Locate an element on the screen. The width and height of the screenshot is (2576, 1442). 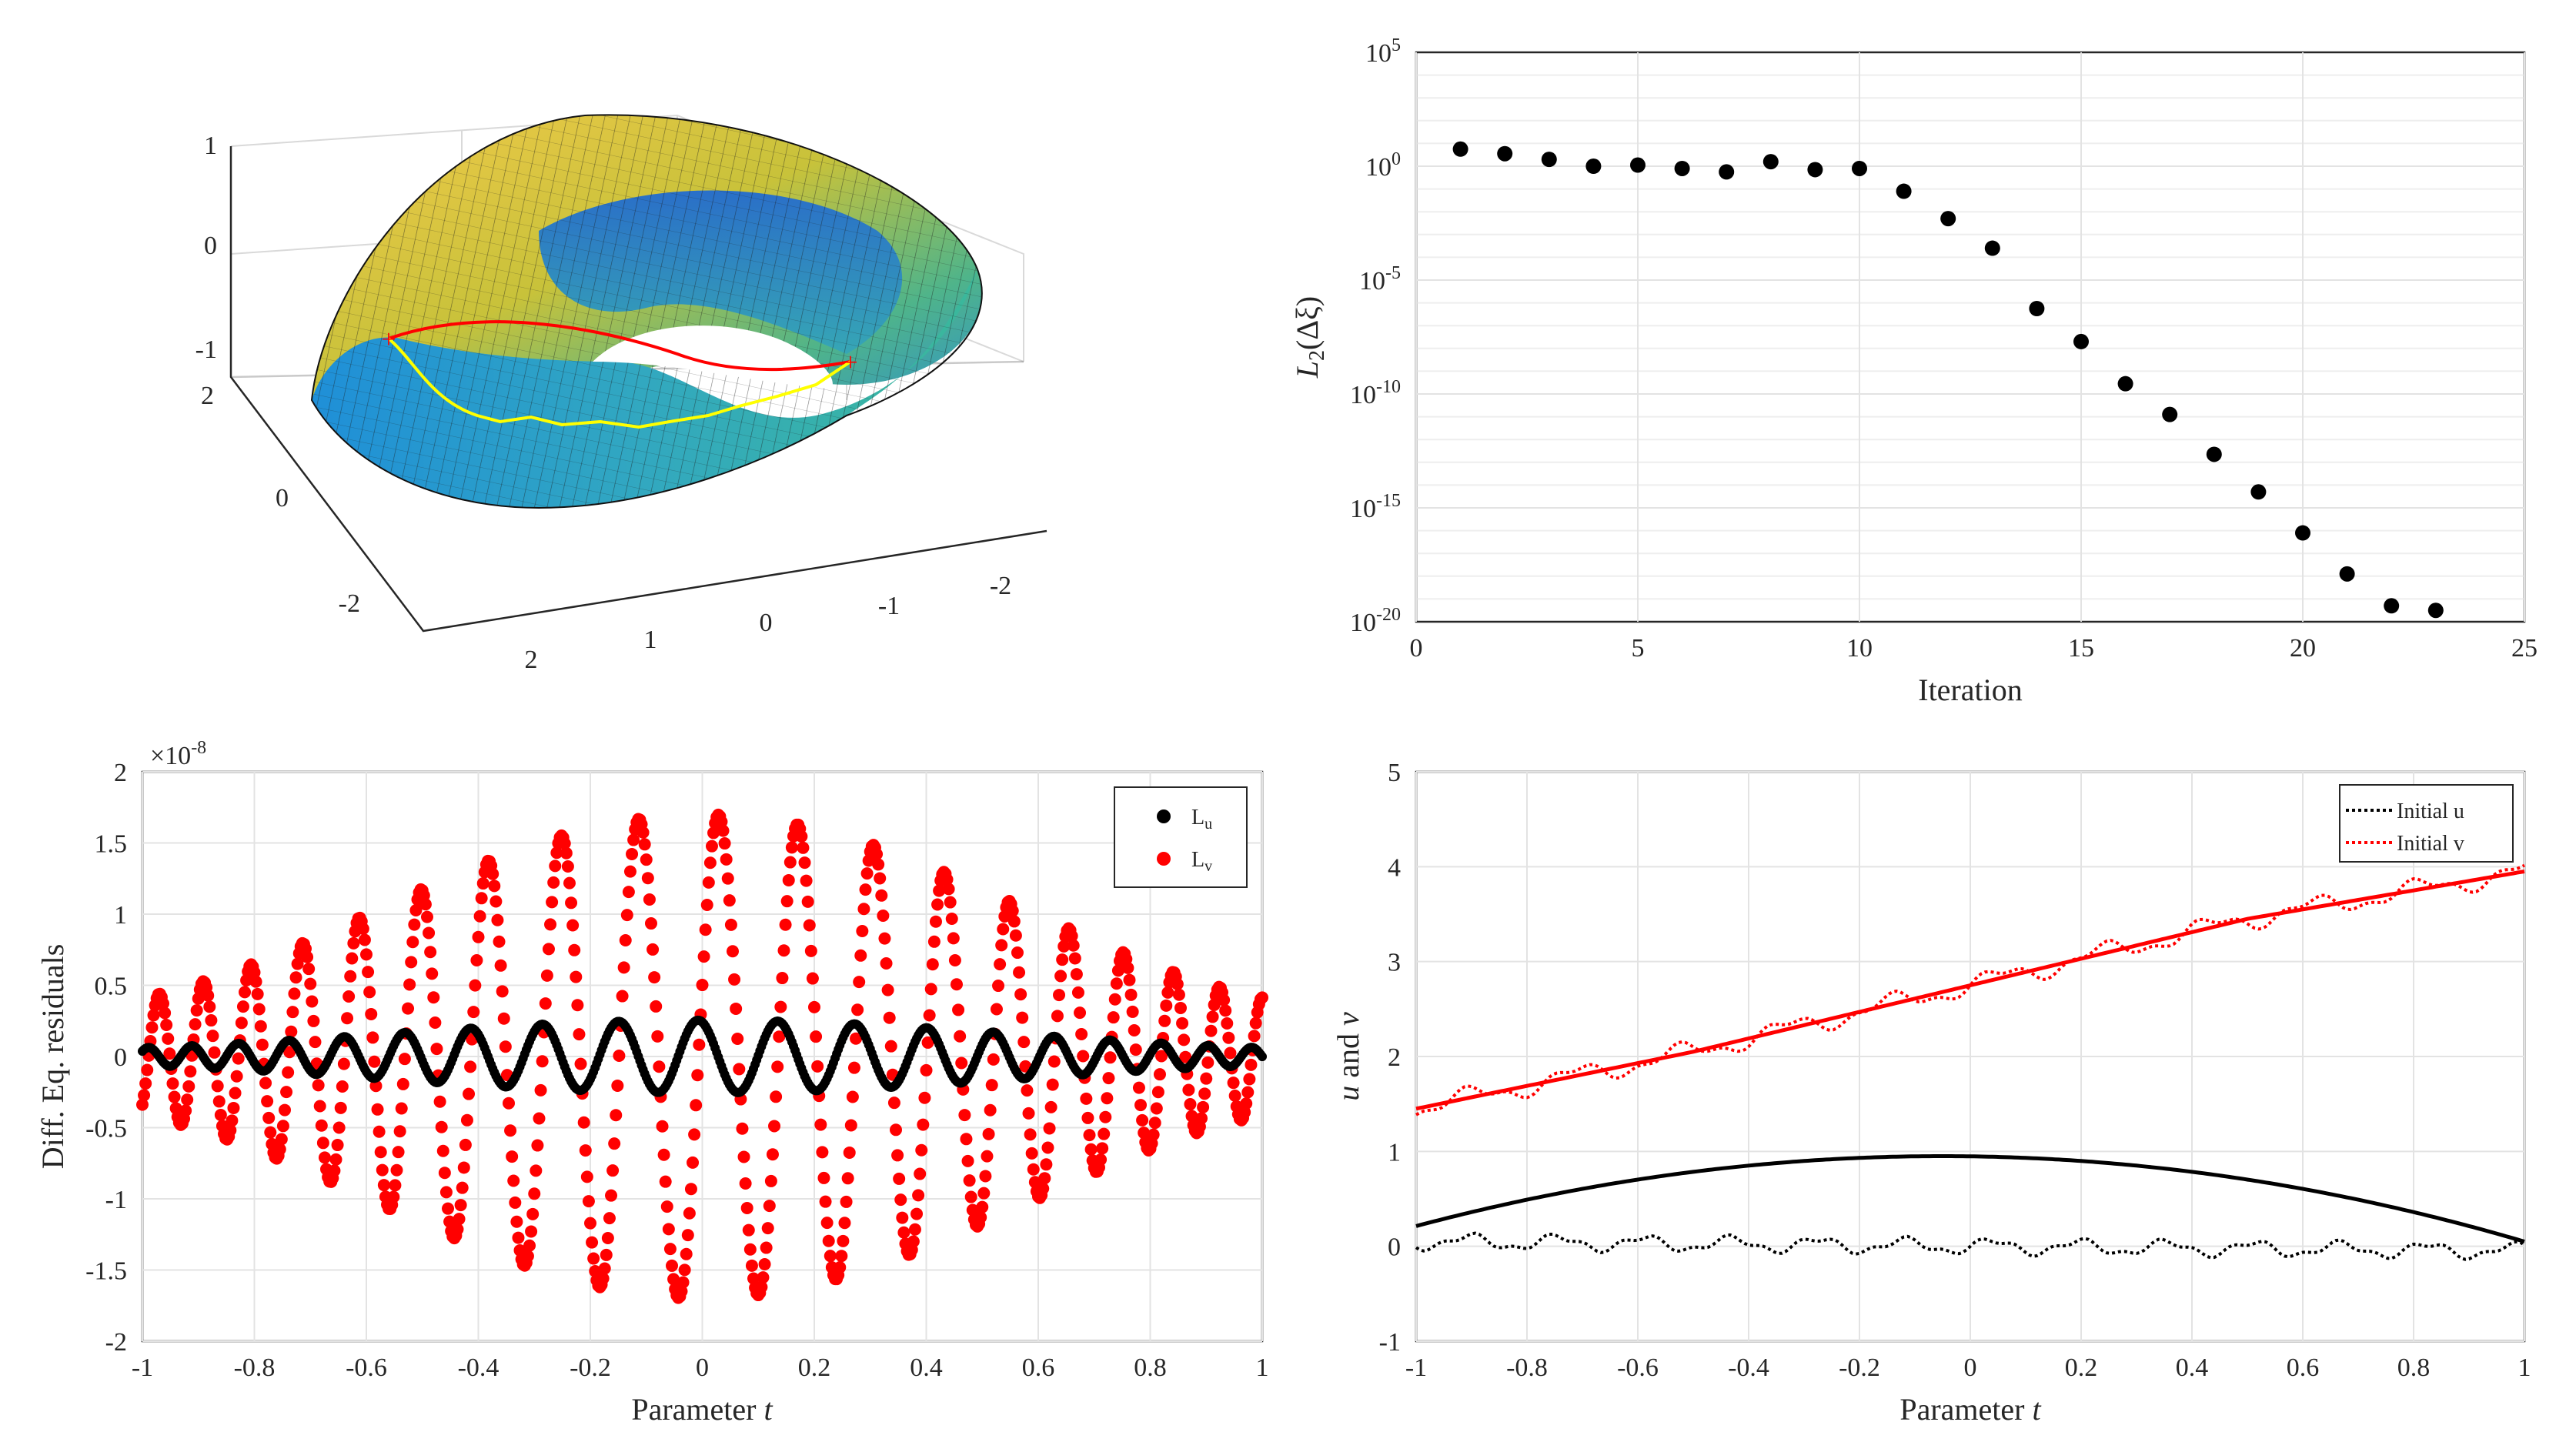
x-tick-label: -0.2 is located at coordinates (1859, 1368).